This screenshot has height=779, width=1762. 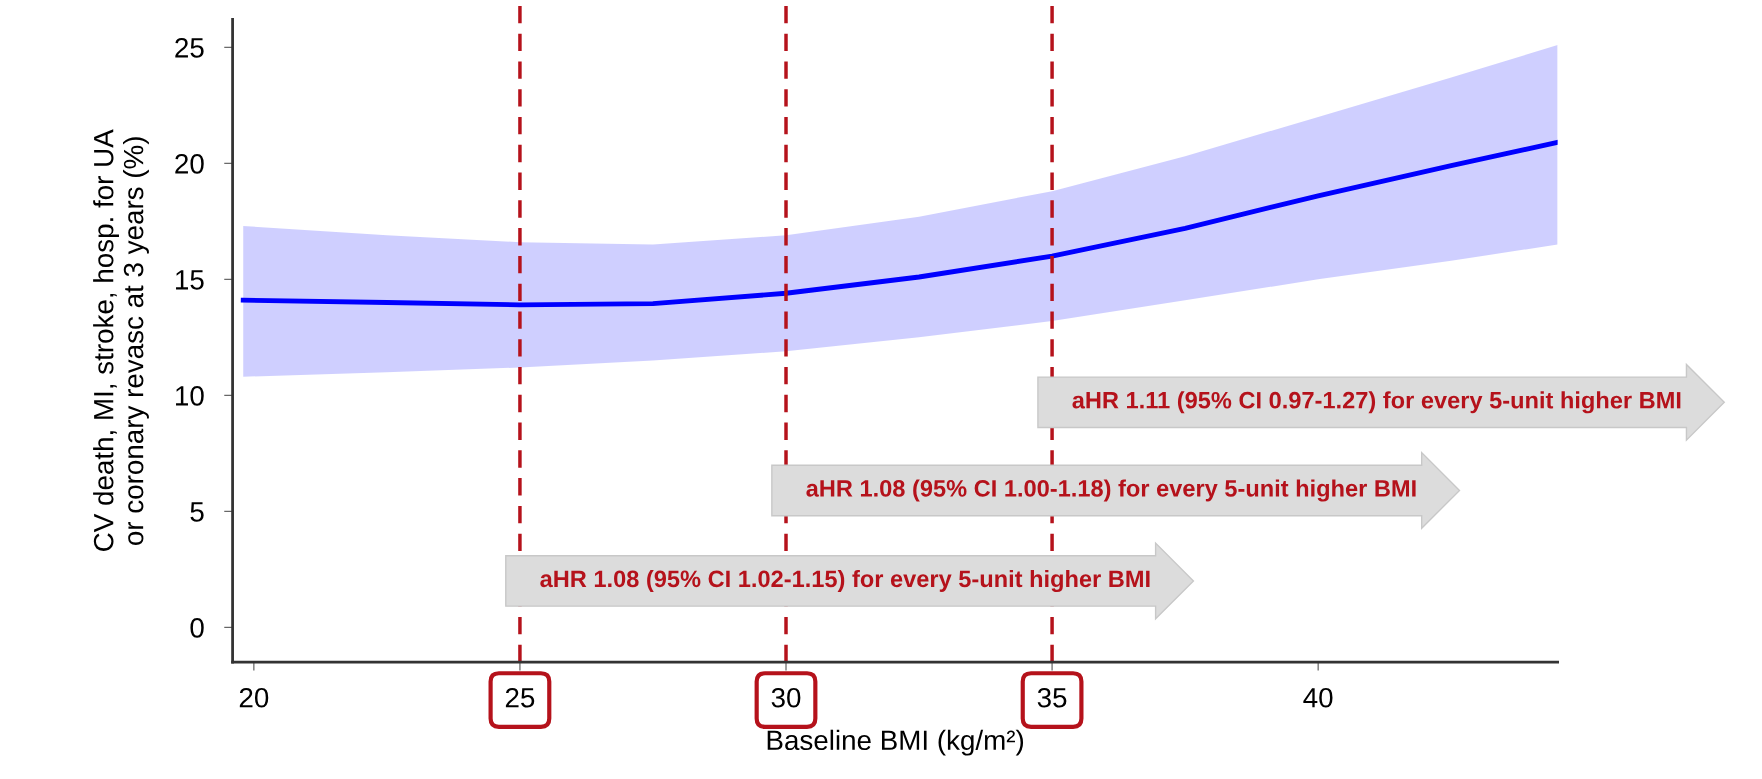 I want to click on annotation: aHR 1.08 (95% CI 1.02-1.15) for every 5-unit higher BMI, so click(x=845, y=580).